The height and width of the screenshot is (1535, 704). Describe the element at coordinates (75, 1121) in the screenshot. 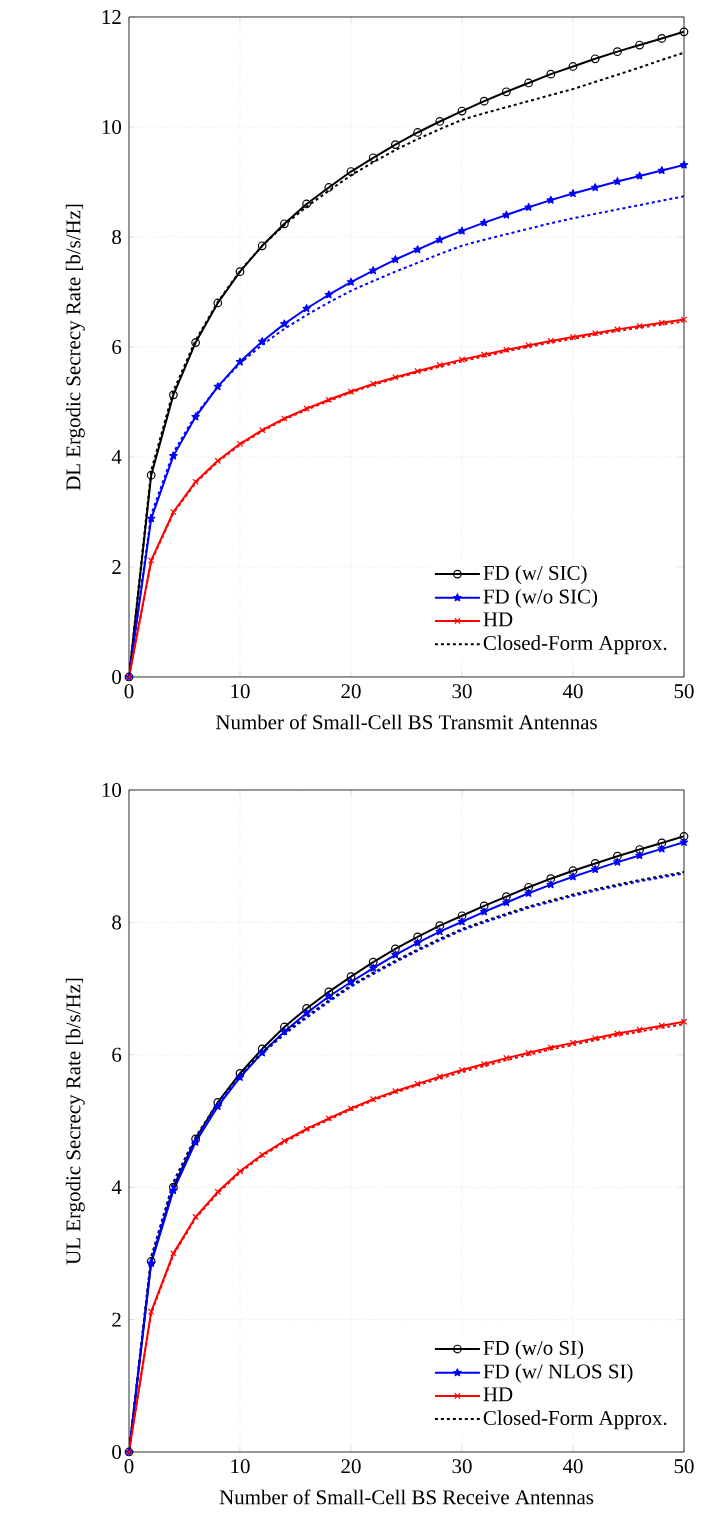

I see `y-axis-title: UL Ergodic Secrecy Rate [b/s/Hz]` at that location.